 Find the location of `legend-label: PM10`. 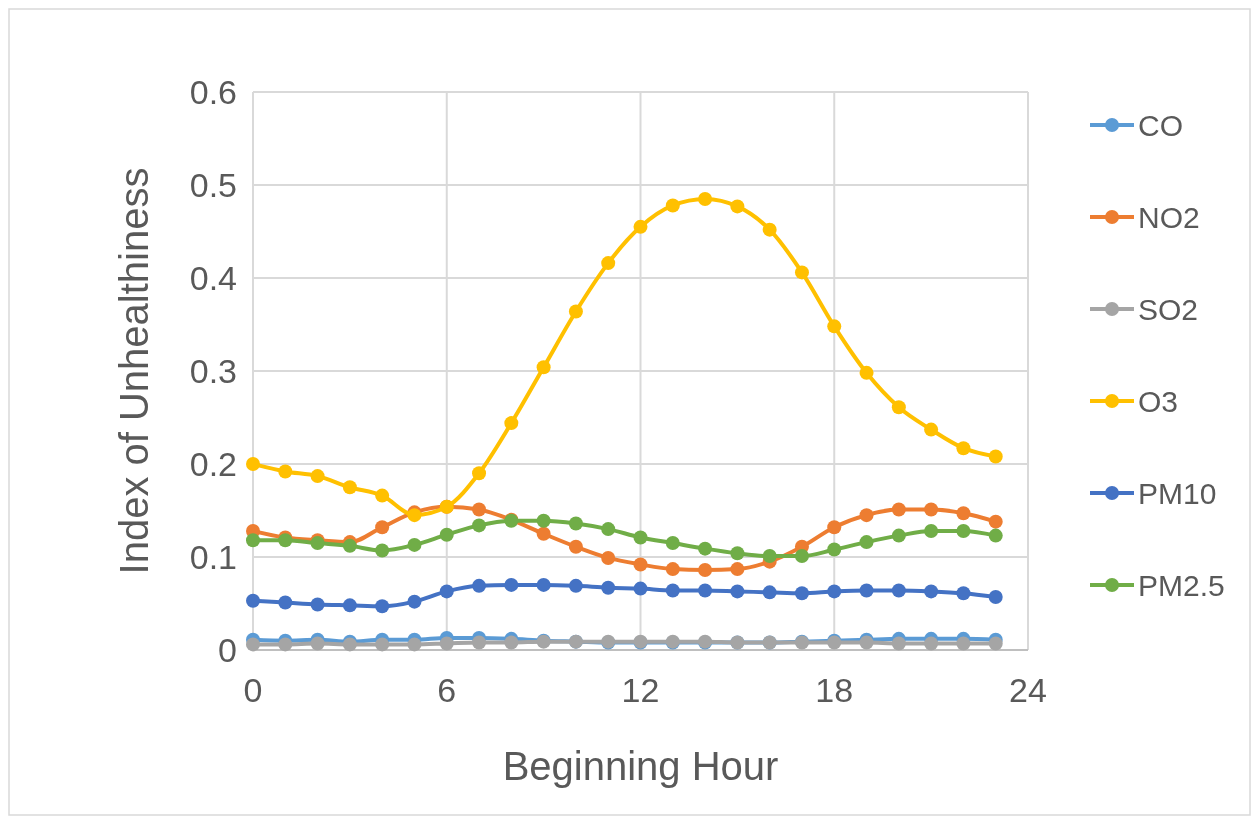

legend-label: PM10 is located at coordinates (1177, 493).